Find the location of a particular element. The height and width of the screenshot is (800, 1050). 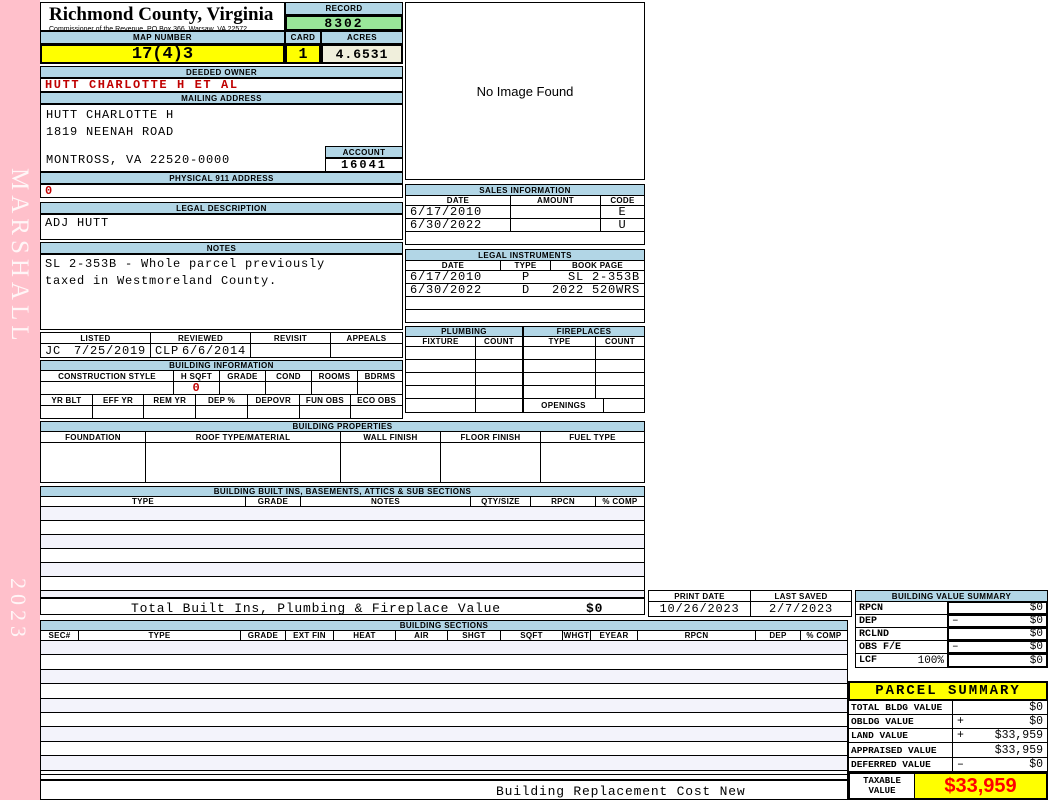

instrument-empty-row is located at coordinates (525, 316).